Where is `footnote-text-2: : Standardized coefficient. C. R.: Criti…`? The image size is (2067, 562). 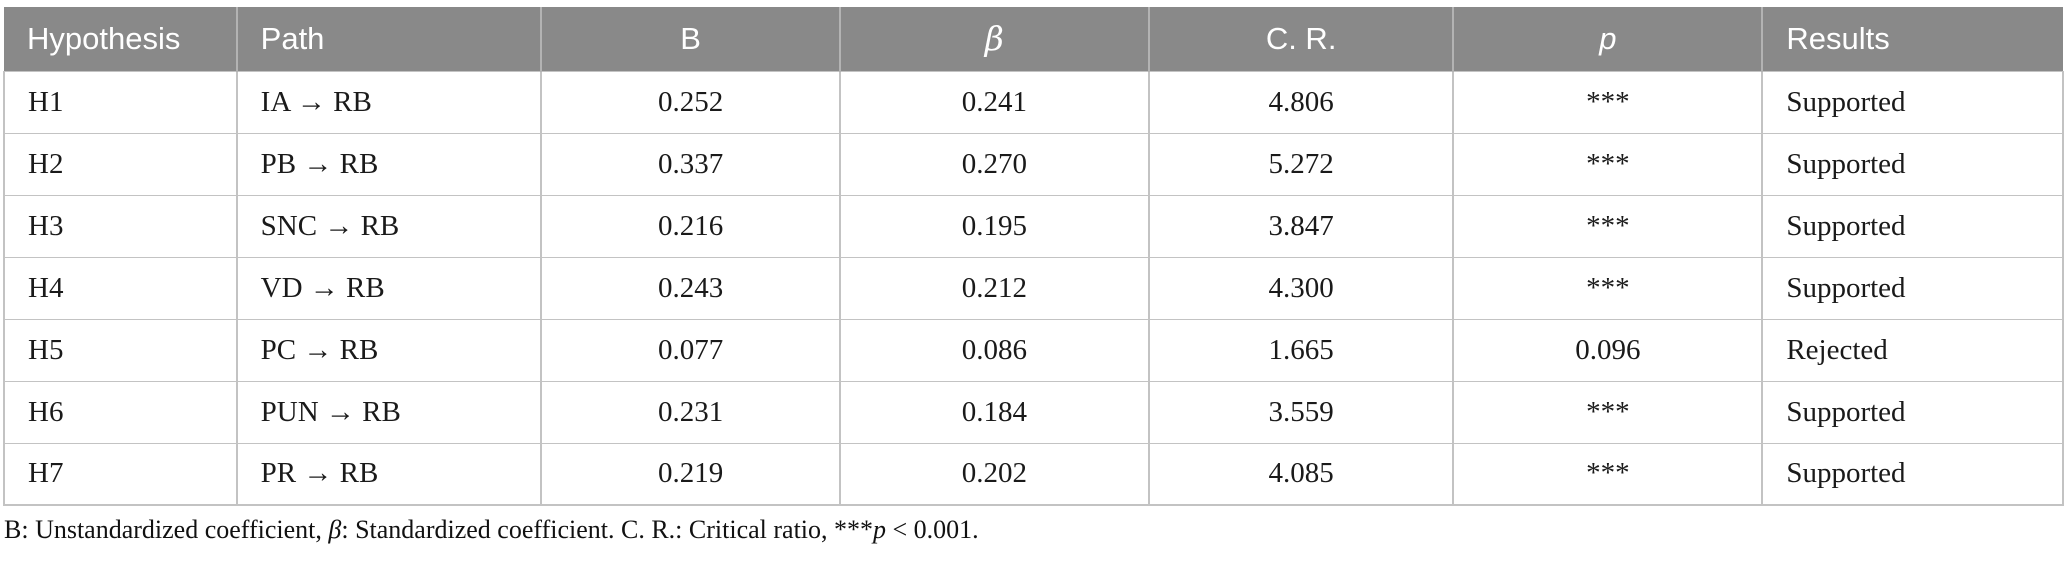
footnote-text-2: : Standardized coefficient. C. R.: Criti… is located at coordinates (607, 529).